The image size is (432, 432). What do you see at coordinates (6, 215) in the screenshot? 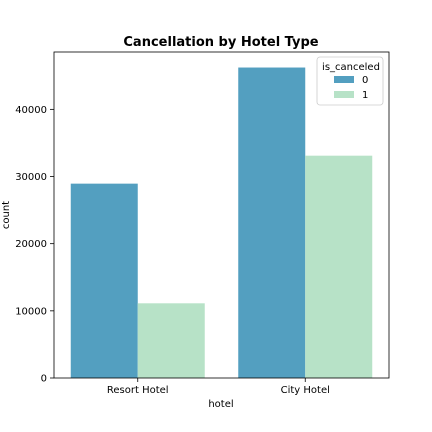
I see `y-axis-label: count` at bounding box center [6, 215].